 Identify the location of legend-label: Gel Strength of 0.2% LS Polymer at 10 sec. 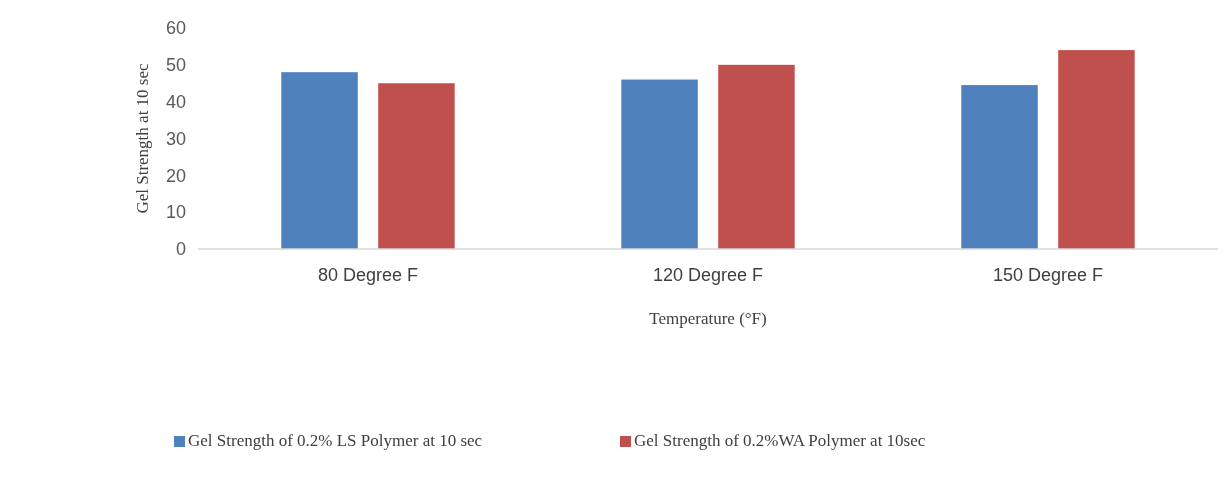
(335, 440).